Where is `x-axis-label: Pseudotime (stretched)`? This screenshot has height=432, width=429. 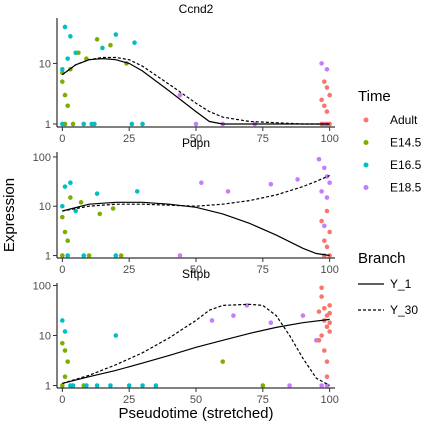 x-axis-label: Pseudotime (stretched) is located at coordinates (195, 413).